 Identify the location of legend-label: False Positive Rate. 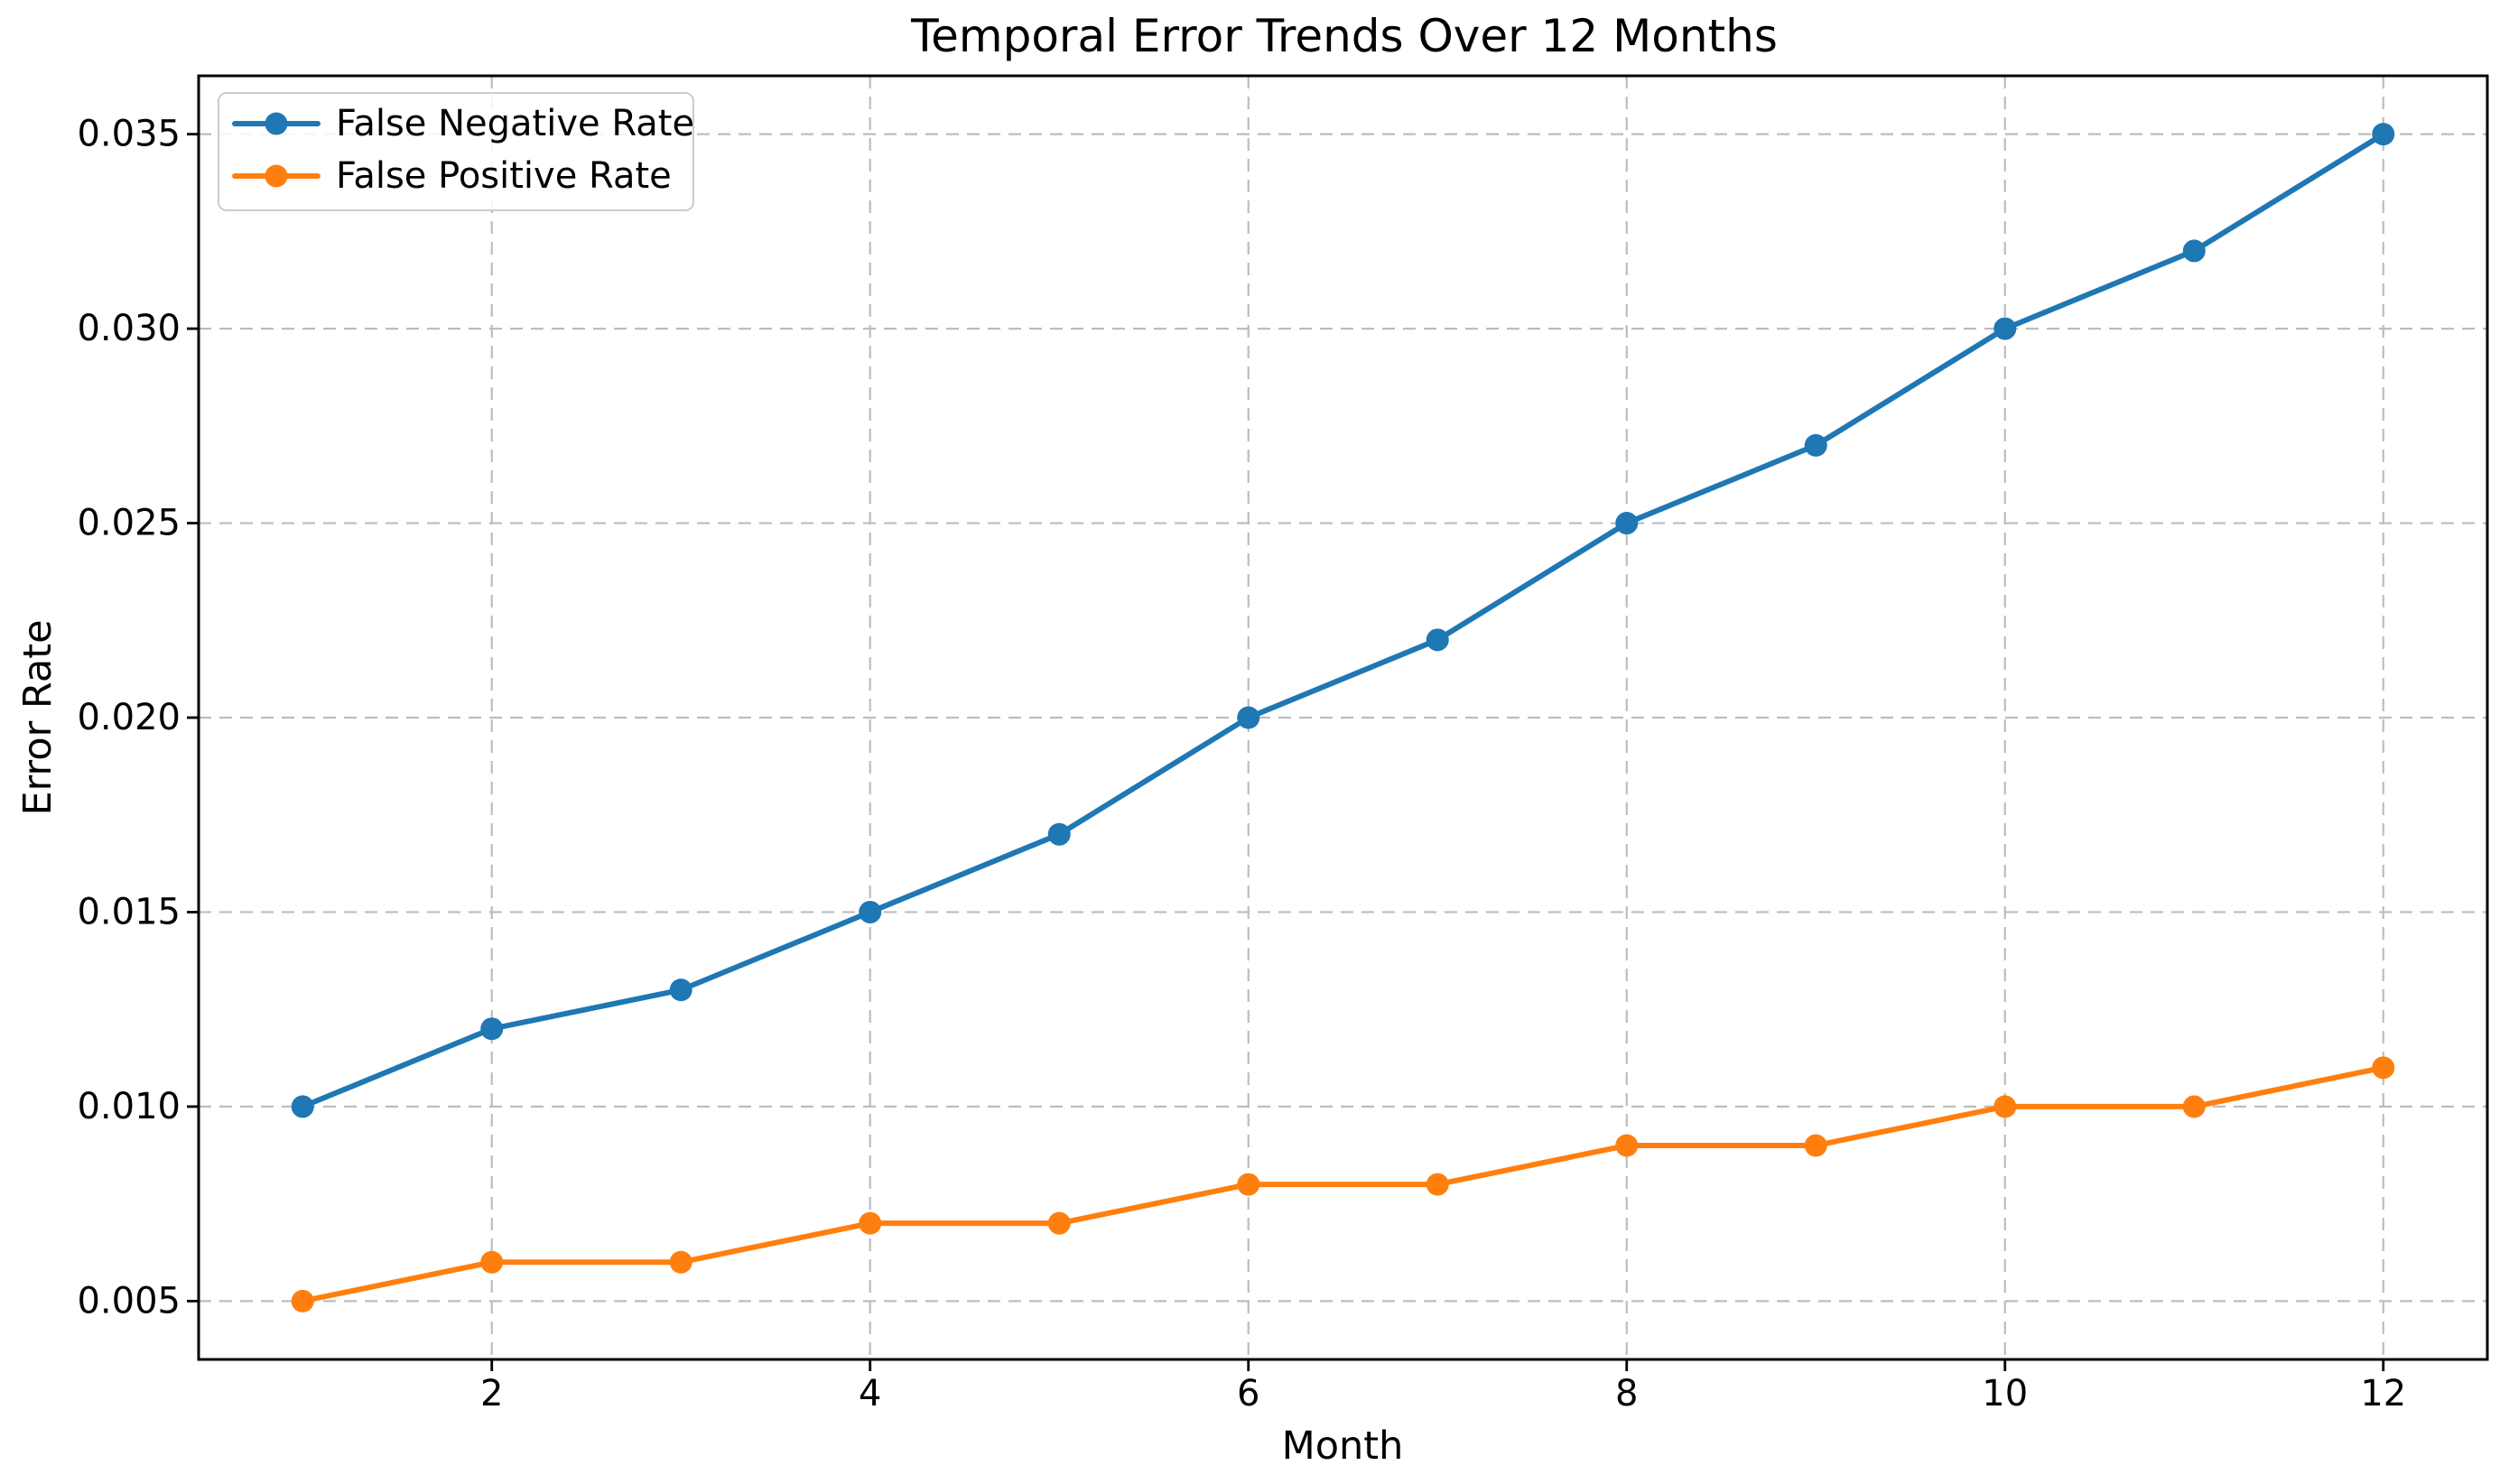
(504, 176).